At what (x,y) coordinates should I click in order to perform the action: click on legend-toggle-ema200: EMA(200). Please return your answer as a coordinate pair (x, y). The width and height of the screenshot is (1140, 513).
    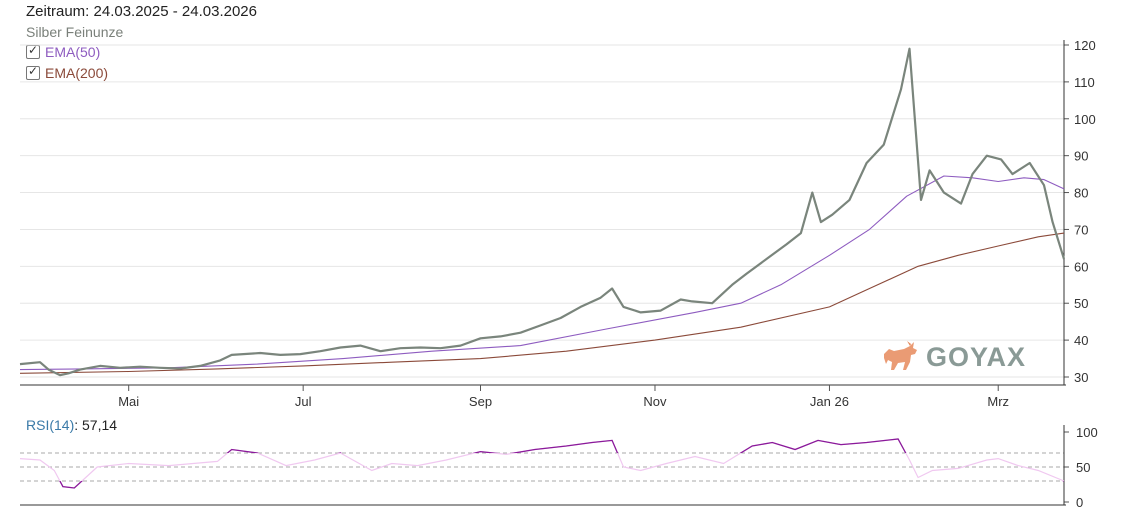
    Looking at the image, I should click on (67, 72).